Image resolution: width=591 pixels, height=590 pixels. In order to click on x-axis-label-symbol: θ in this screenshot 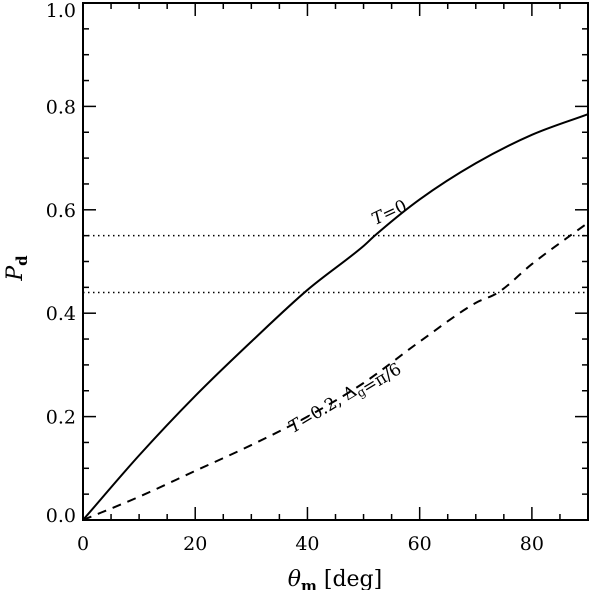, I will do `click(294, 578)`.